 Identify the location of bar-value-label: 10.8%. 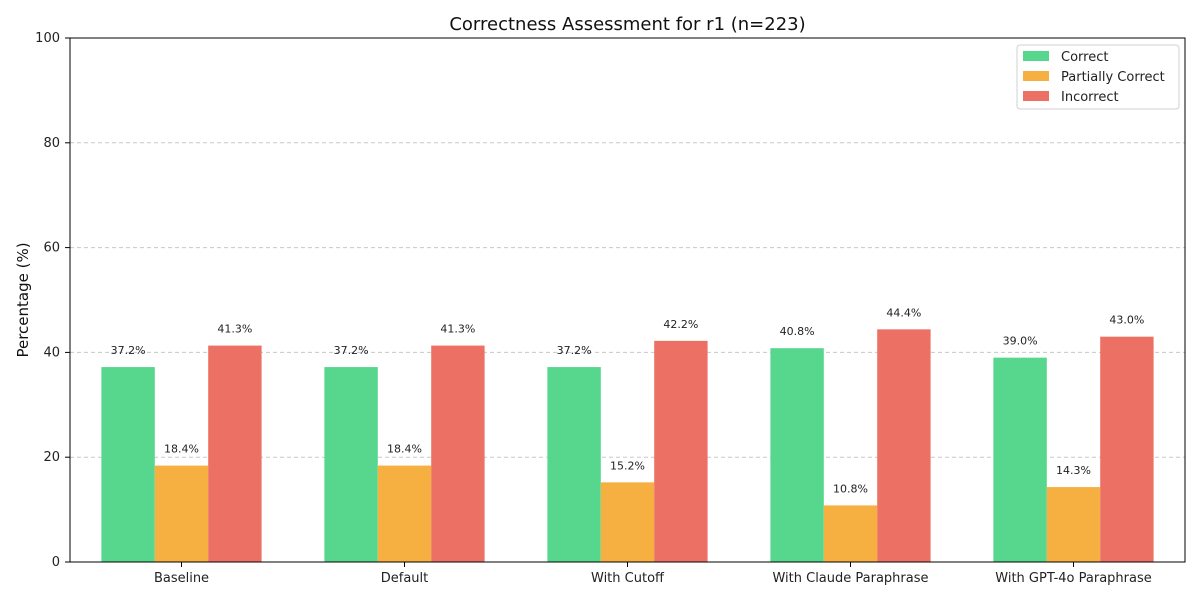
(850, 488).